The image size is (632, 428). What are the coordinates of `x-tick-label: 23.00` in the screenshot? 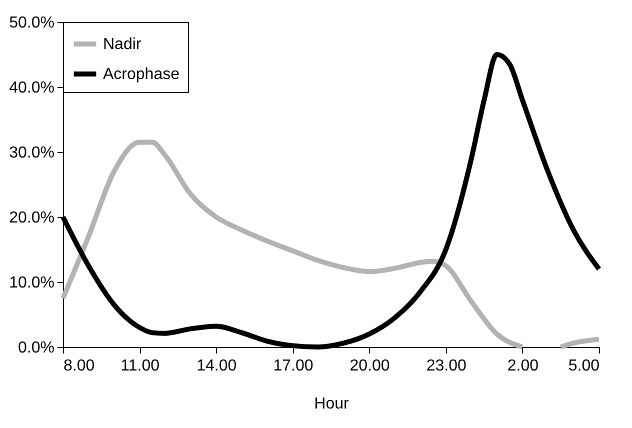 It's located at (446, 366).